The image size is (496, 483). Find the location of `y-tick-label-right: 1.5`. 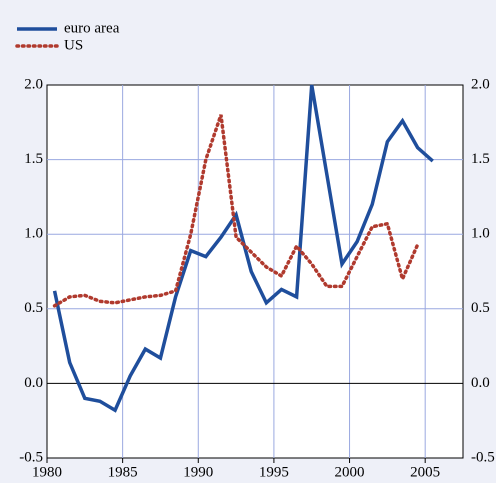

y-tick-label-right: 1.5 is located at coordinates (480, 159).